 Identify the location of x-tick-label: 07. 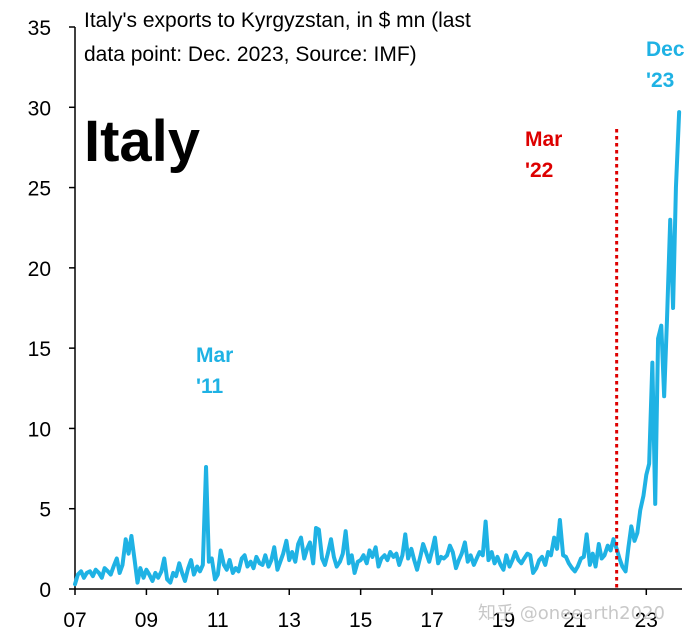
(74, 620).